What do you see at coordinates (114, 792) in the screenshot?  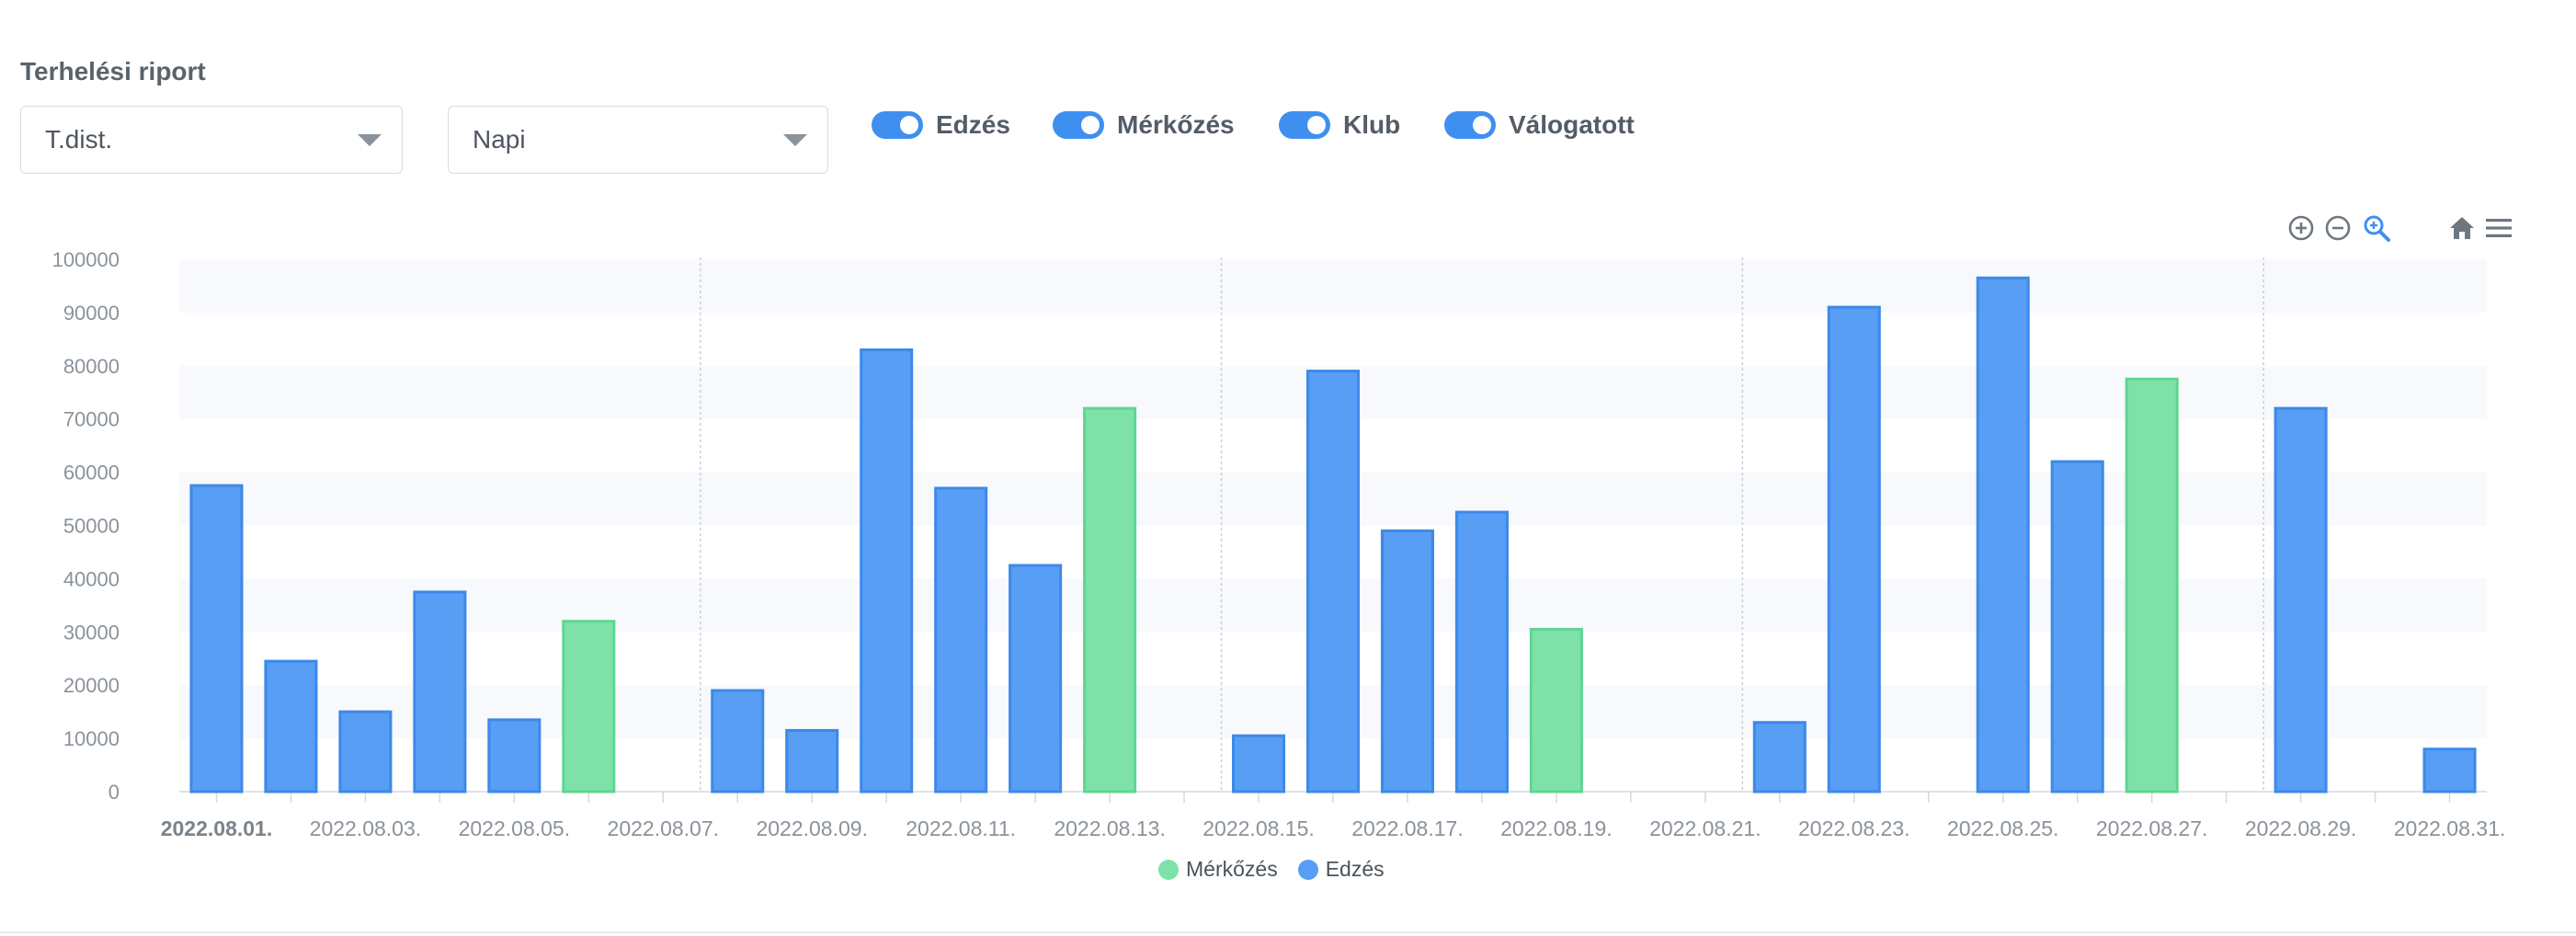 I see `y-tick-label: 0` at bounding box center [114, 792].